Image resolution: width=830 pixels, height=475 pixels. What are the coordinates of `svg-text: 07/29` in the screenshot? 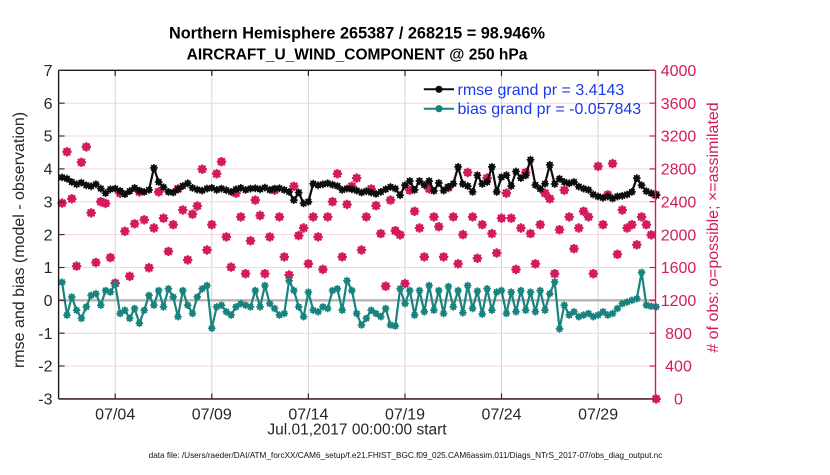 It's located at (598, 415).